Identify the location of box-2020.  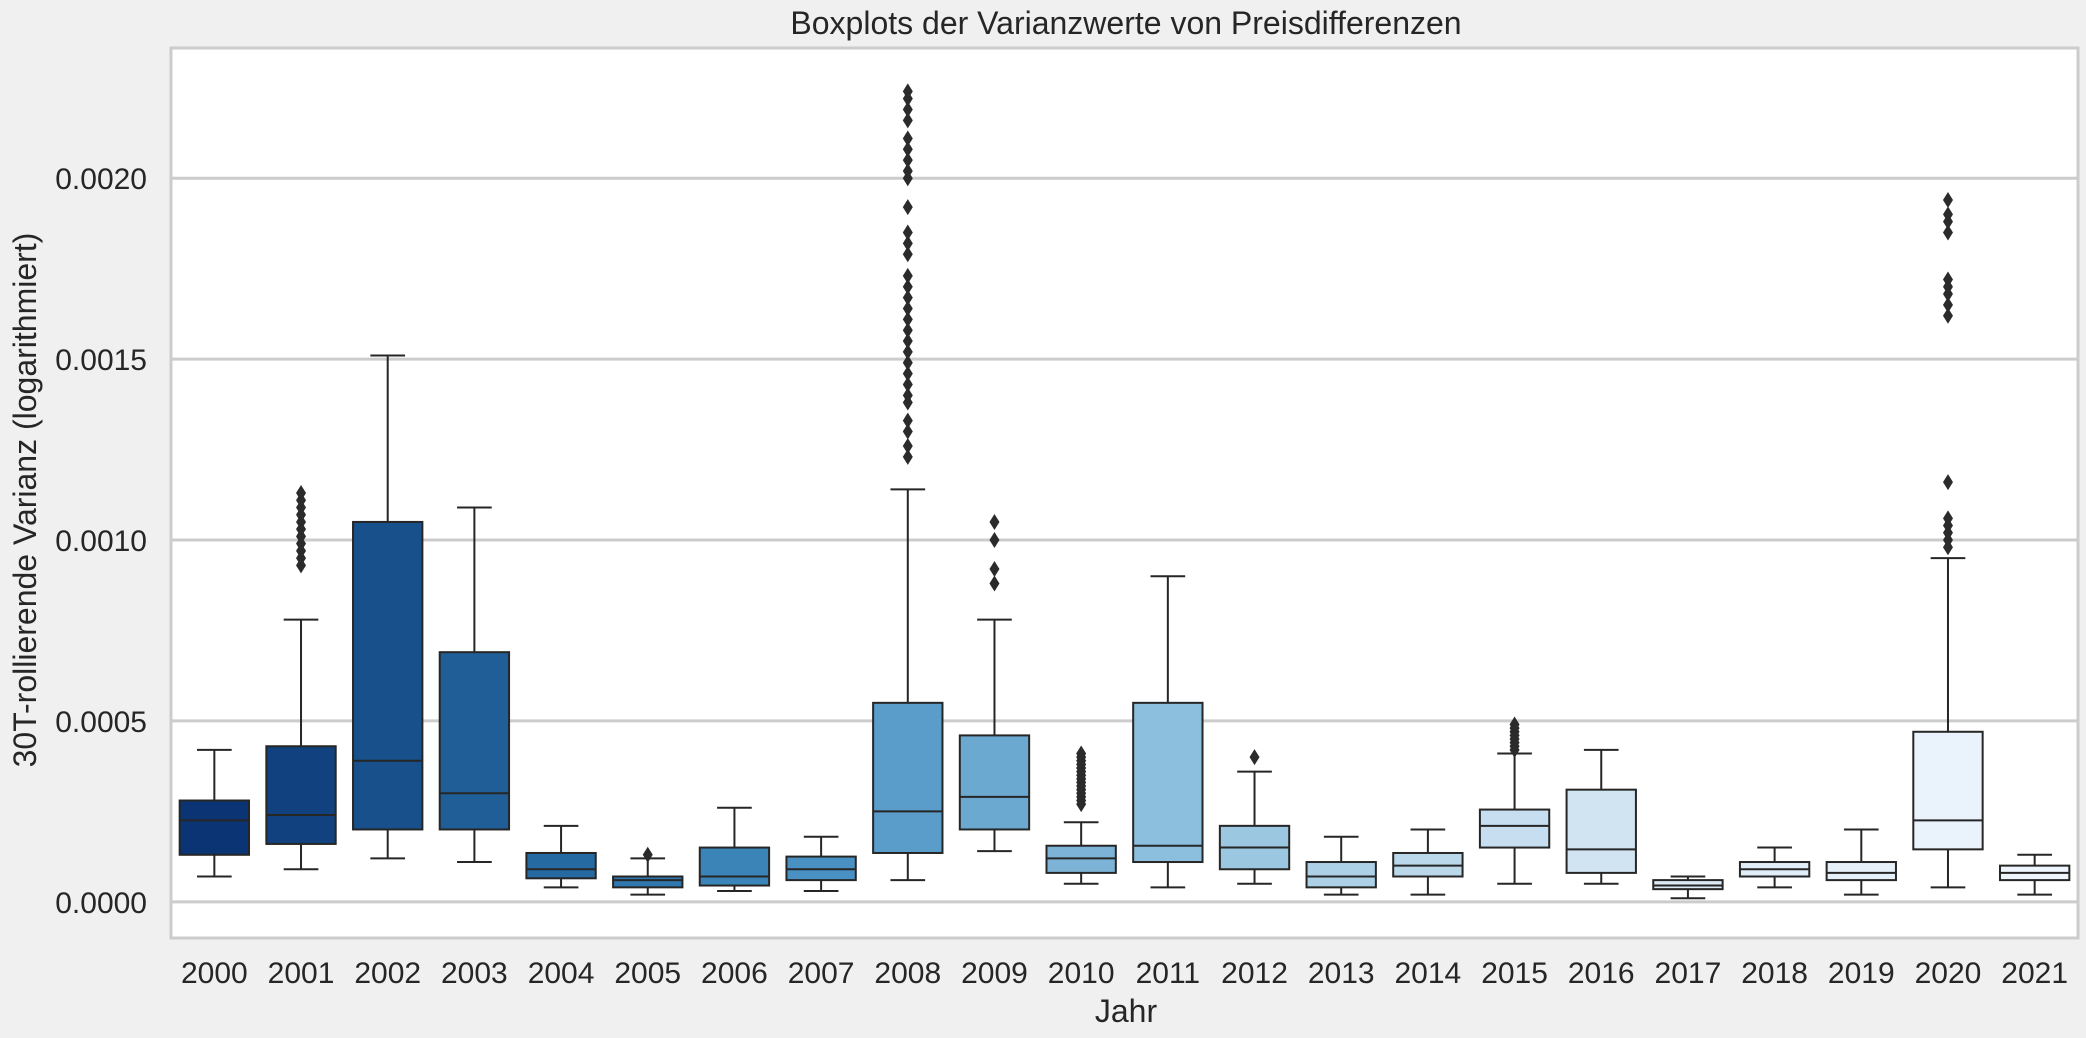
(1948, 540).